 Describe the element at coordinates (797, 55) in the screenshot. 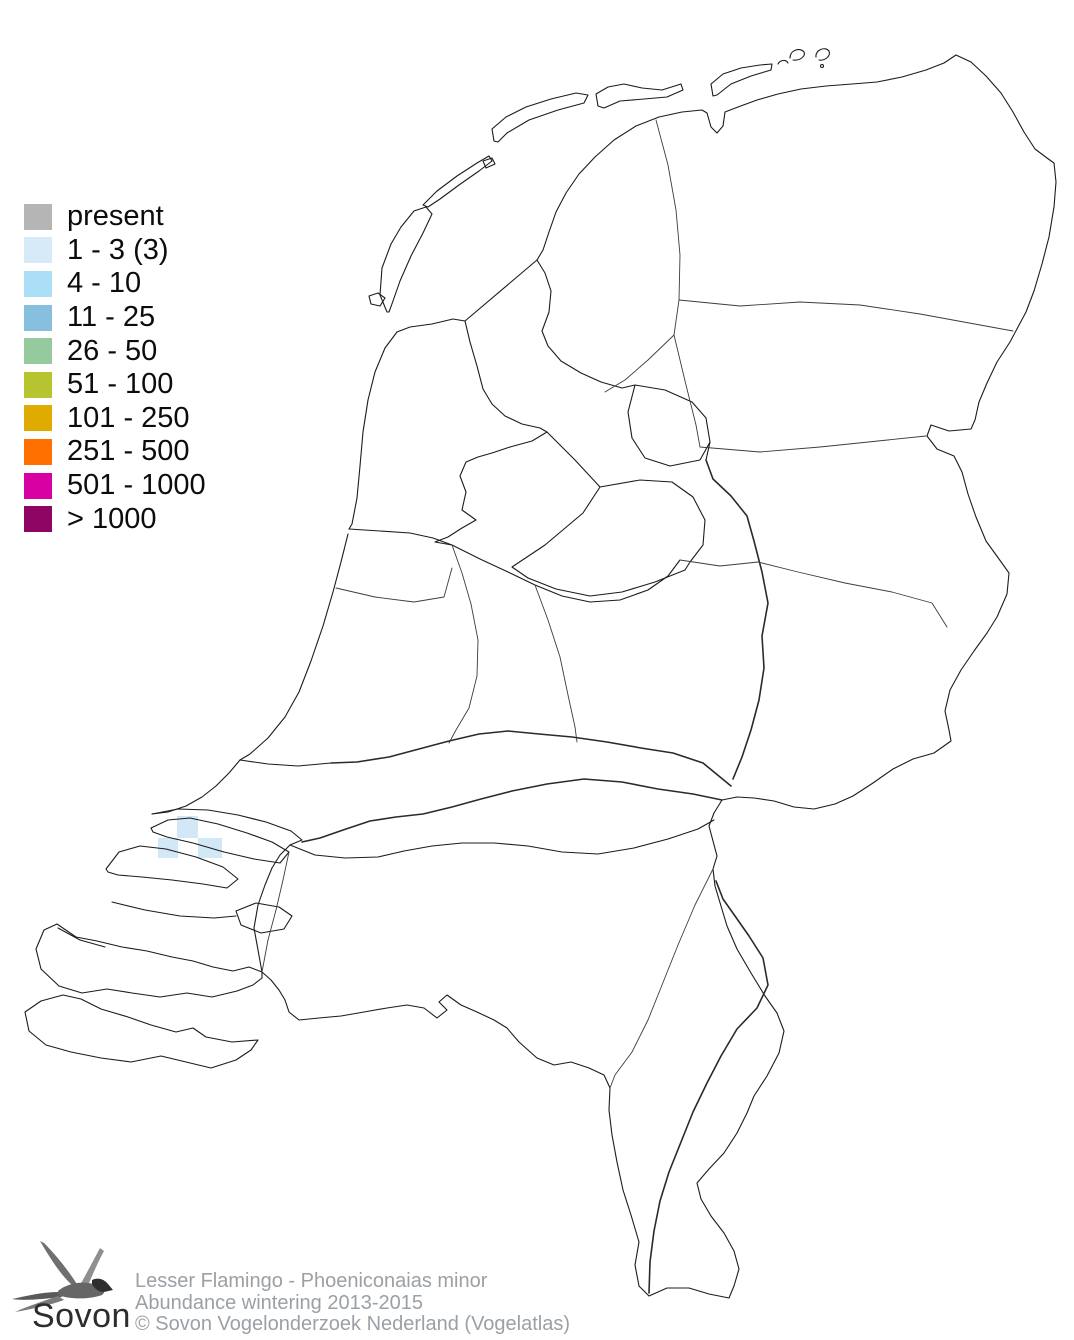

I see `islet-rottumerplaat` at that location.